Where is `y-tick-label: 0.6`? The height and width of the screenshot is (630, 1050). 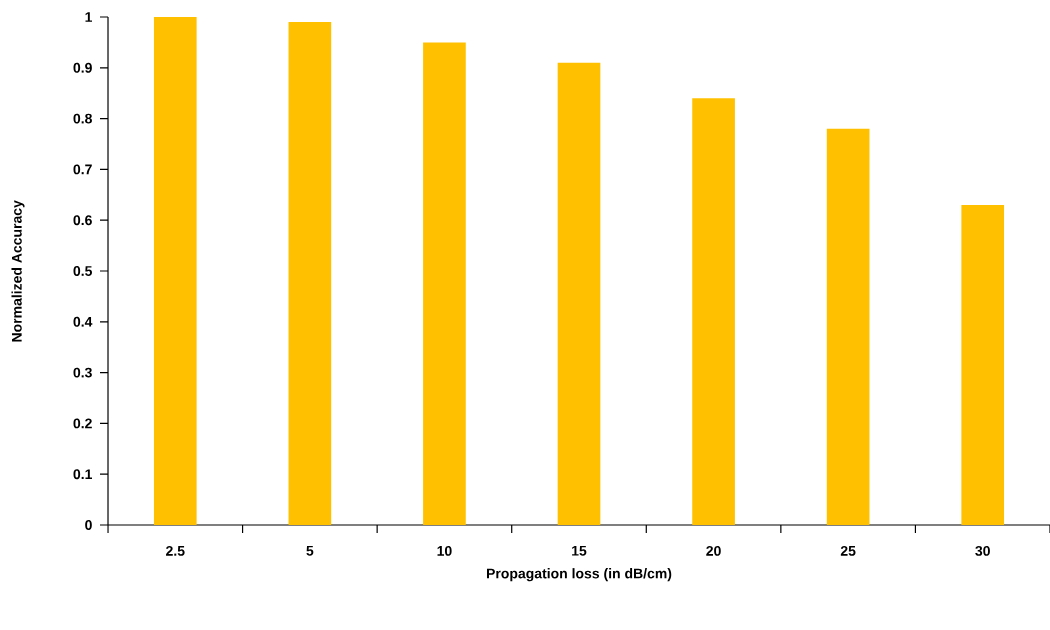
y-tick-label: 0.6 is located at coordinates (82, 220).